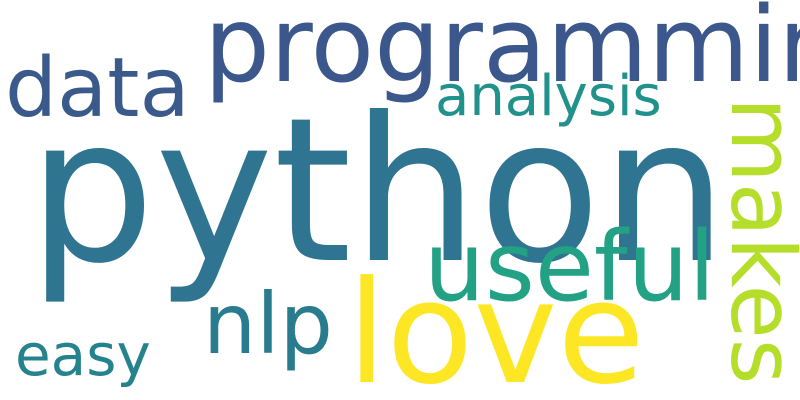  What do you see at coordinates (268, 324) in the screenshot?
I see `word-nlp: nlp` at bounding box center [268, 324].